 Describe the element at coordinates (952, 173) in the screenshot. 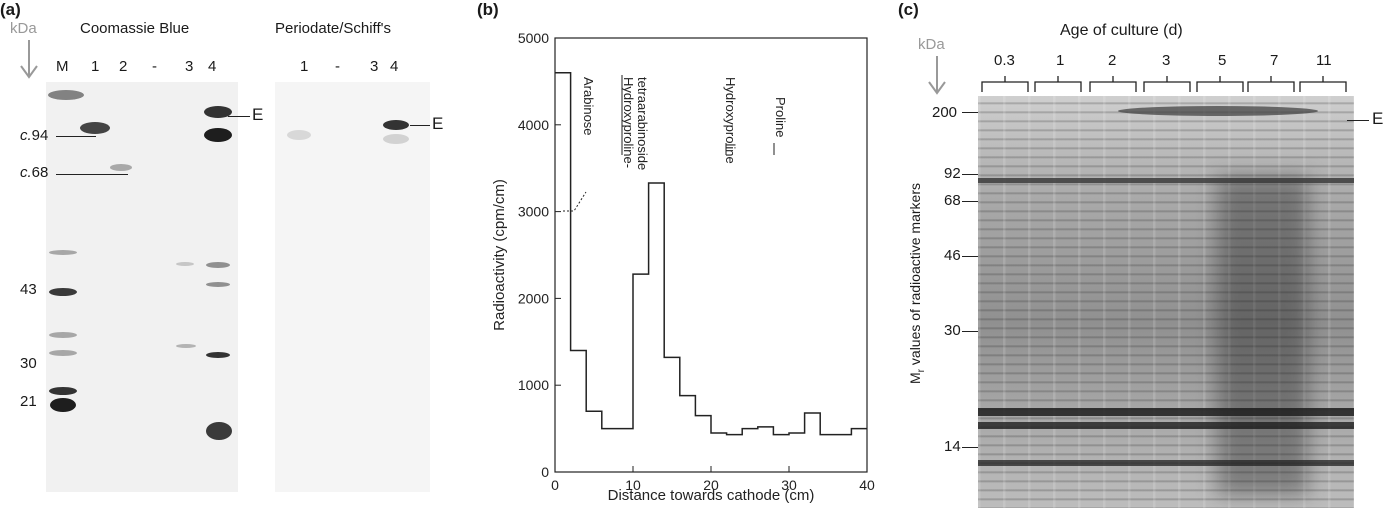

I see `marker-c-92: 92` at that location.